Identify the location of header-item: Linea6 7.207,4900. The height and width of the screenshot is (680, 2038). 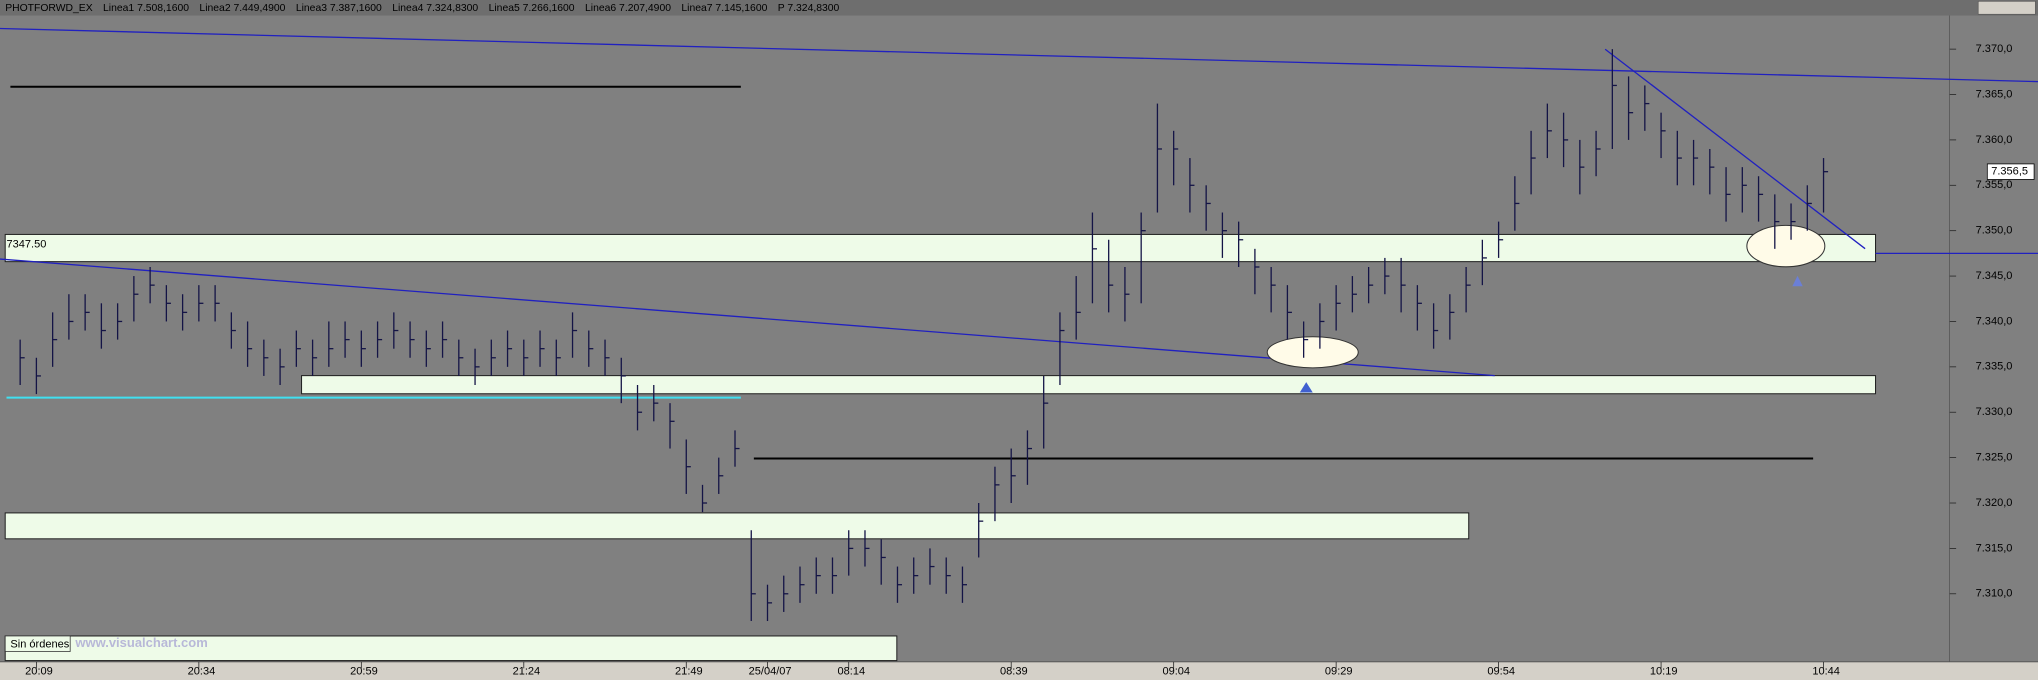
(628, 8).